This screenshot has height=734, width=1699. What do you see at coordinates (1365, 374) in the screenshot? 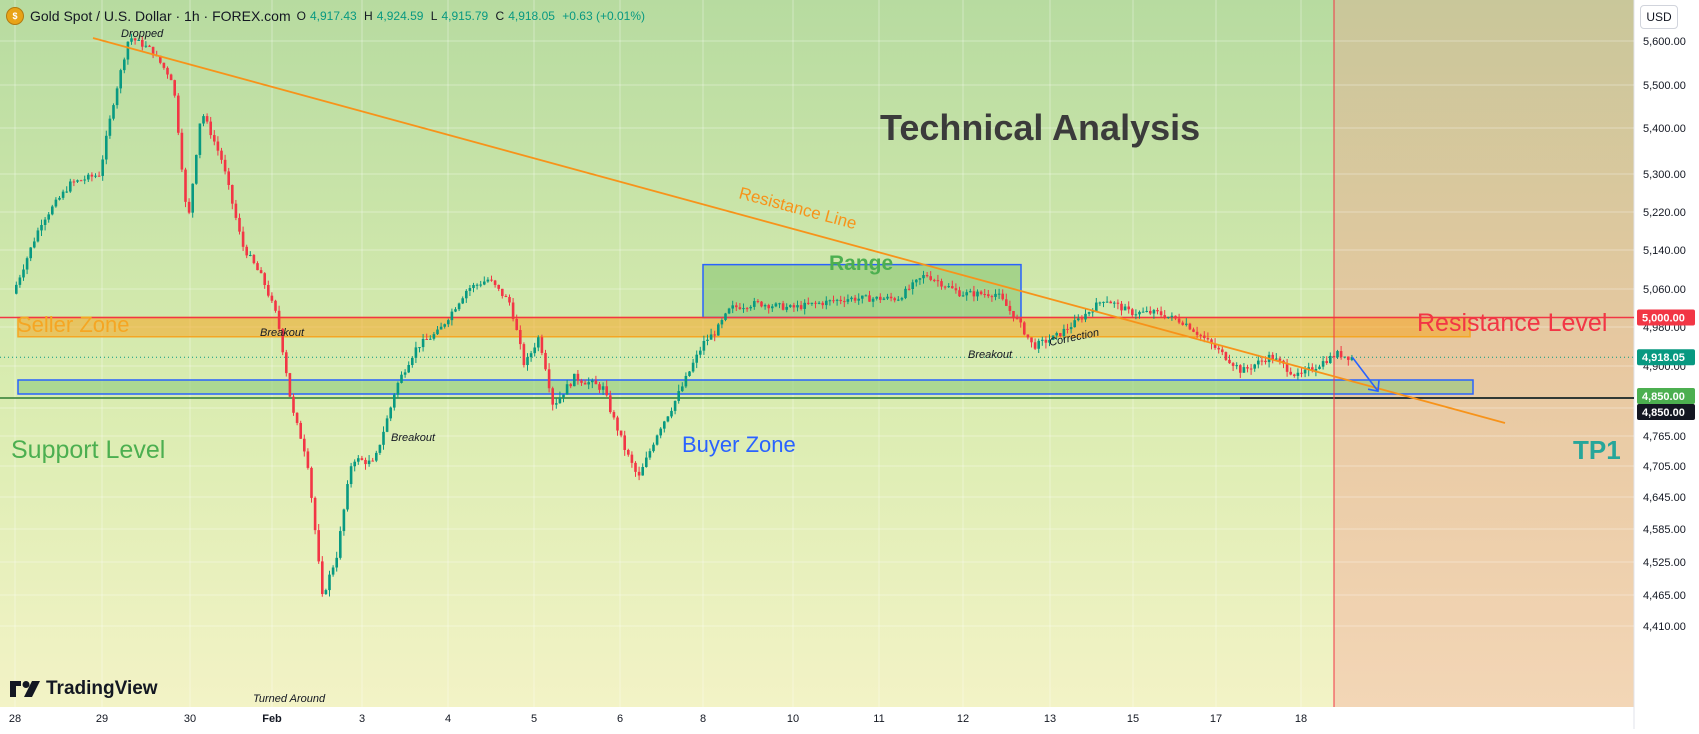
I see `projection-arrow` at bounding box center [1365, 374].